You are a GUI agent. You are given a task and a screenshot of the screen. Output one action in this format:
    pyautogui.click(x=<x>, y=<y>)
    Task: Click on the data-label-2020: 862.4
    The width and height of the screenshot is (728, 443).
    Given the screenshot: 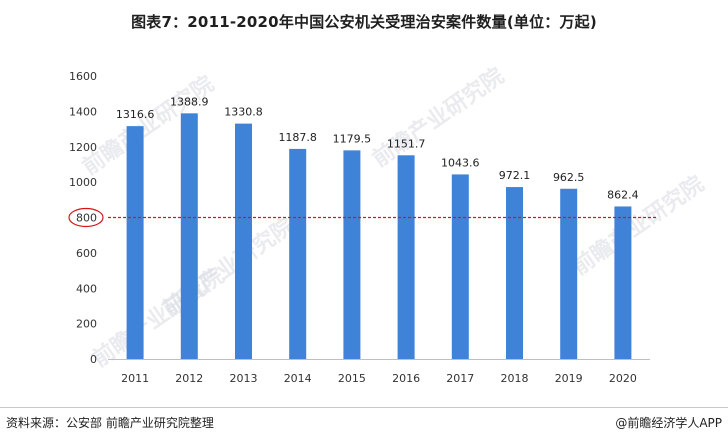 What is the action you would take?
    pyautogui.click(x=623, y=194)
    